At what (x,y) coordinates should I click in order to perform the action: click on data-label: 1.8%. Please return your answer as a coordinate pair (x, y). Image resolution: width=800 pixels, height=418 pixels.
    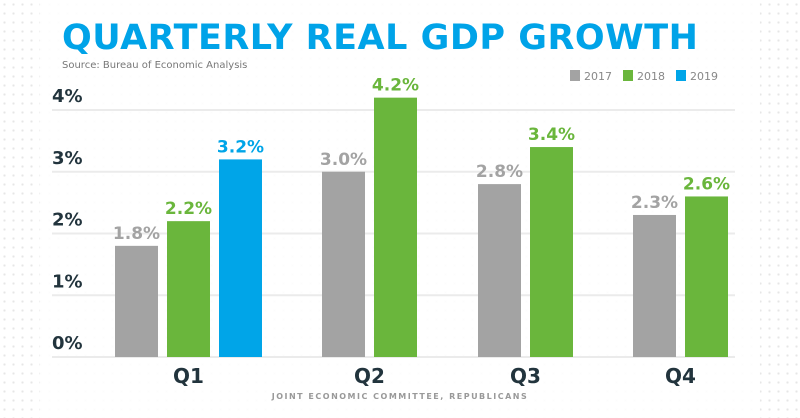
    Looking at the image, I should click on (136, 234).